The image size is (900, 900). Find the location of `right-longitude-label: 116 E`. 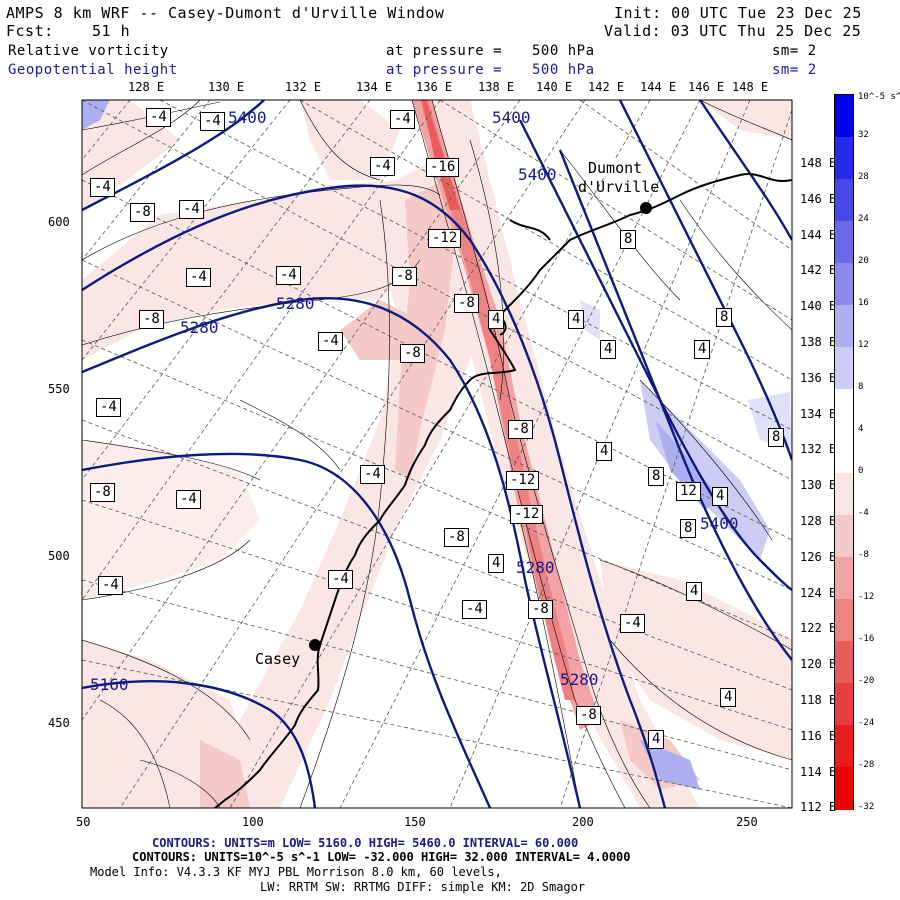

right-longitude-label: 116 E is located at coordinates (818, 736).